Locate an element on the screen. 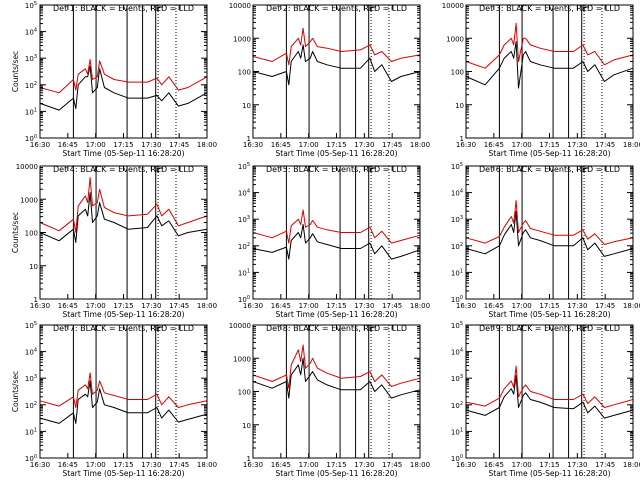  y-tick-label: 10⁴ is located at coordinates (31, 32).